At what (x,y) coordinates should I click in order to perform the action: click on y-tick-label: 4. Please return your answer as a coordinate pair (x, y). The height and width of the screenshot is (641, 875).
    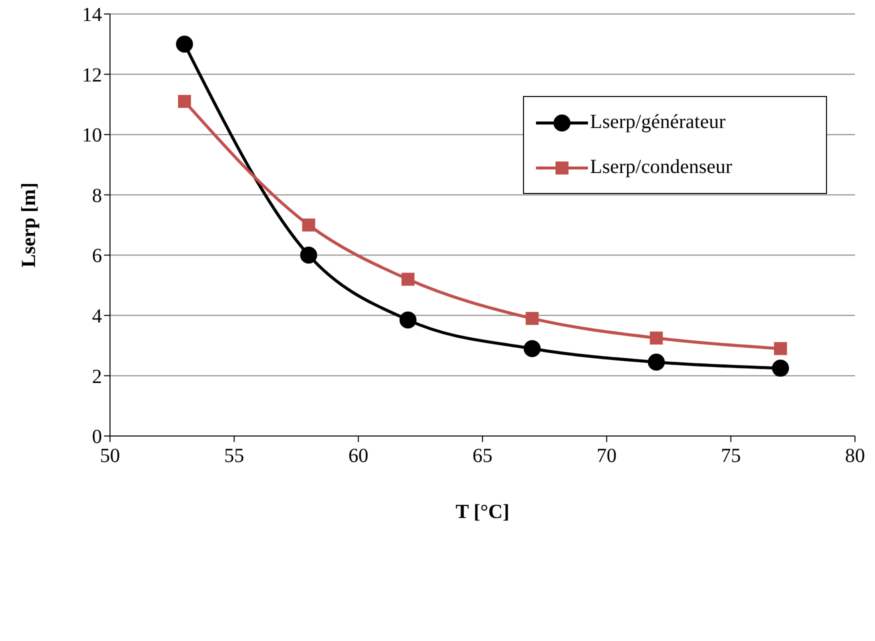
    Looking at the image, I should click on (97, 317).